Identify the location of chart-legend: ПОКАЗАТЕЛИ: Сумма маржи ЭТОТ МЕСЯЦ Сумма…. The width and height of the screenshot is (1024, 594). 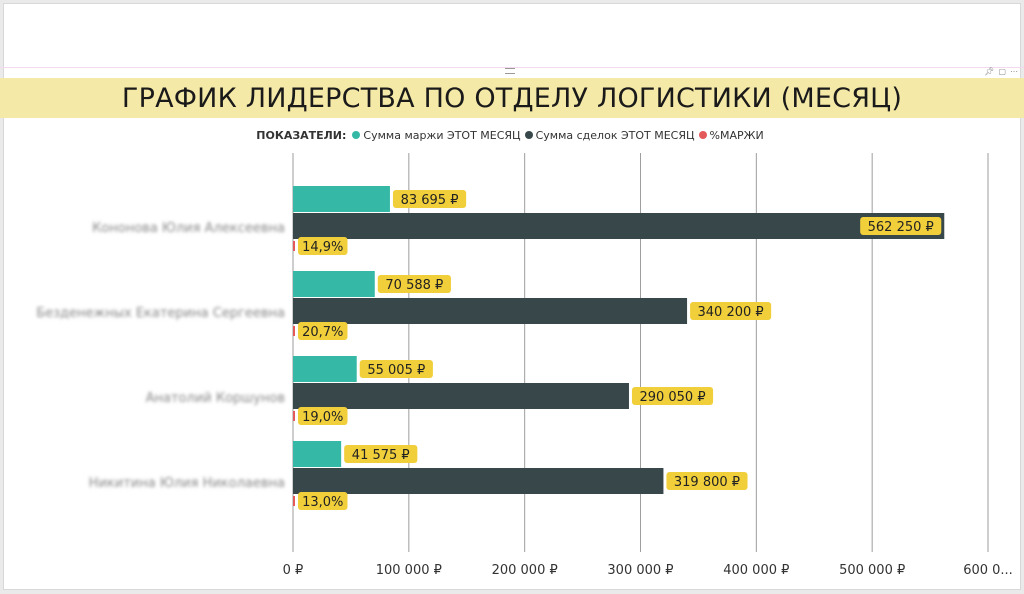
(512, 135).